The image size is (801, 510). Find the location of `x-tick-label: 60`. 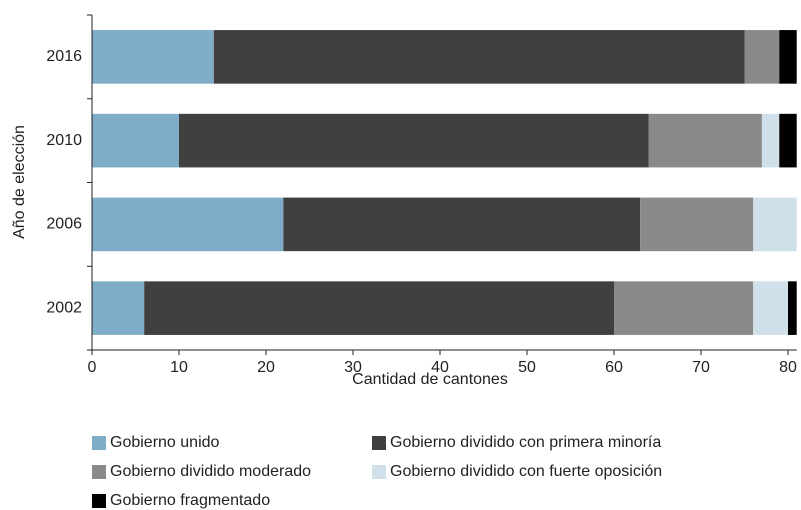

x-tick-label: 60 is located at coordinates (614, 367).